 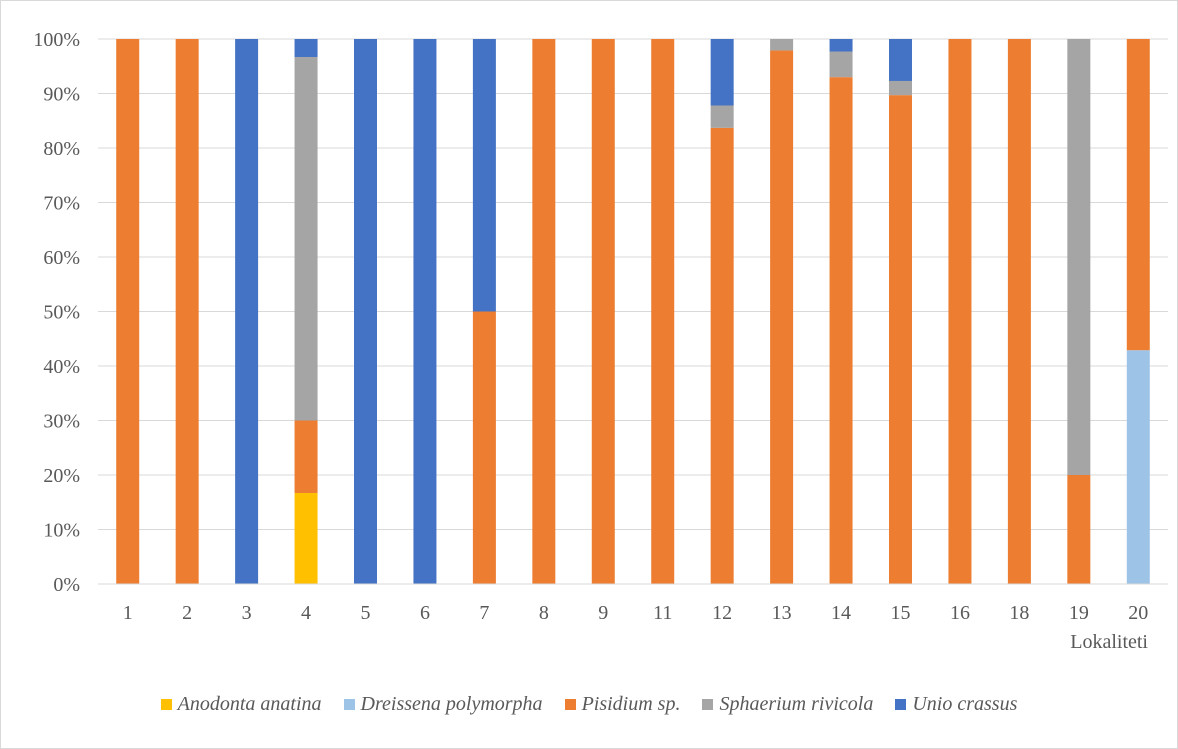 What do you see at coordinates (61, 313) in the screenshot?
I see `y-tick-label: 50%` at bounding box center [61, 313].